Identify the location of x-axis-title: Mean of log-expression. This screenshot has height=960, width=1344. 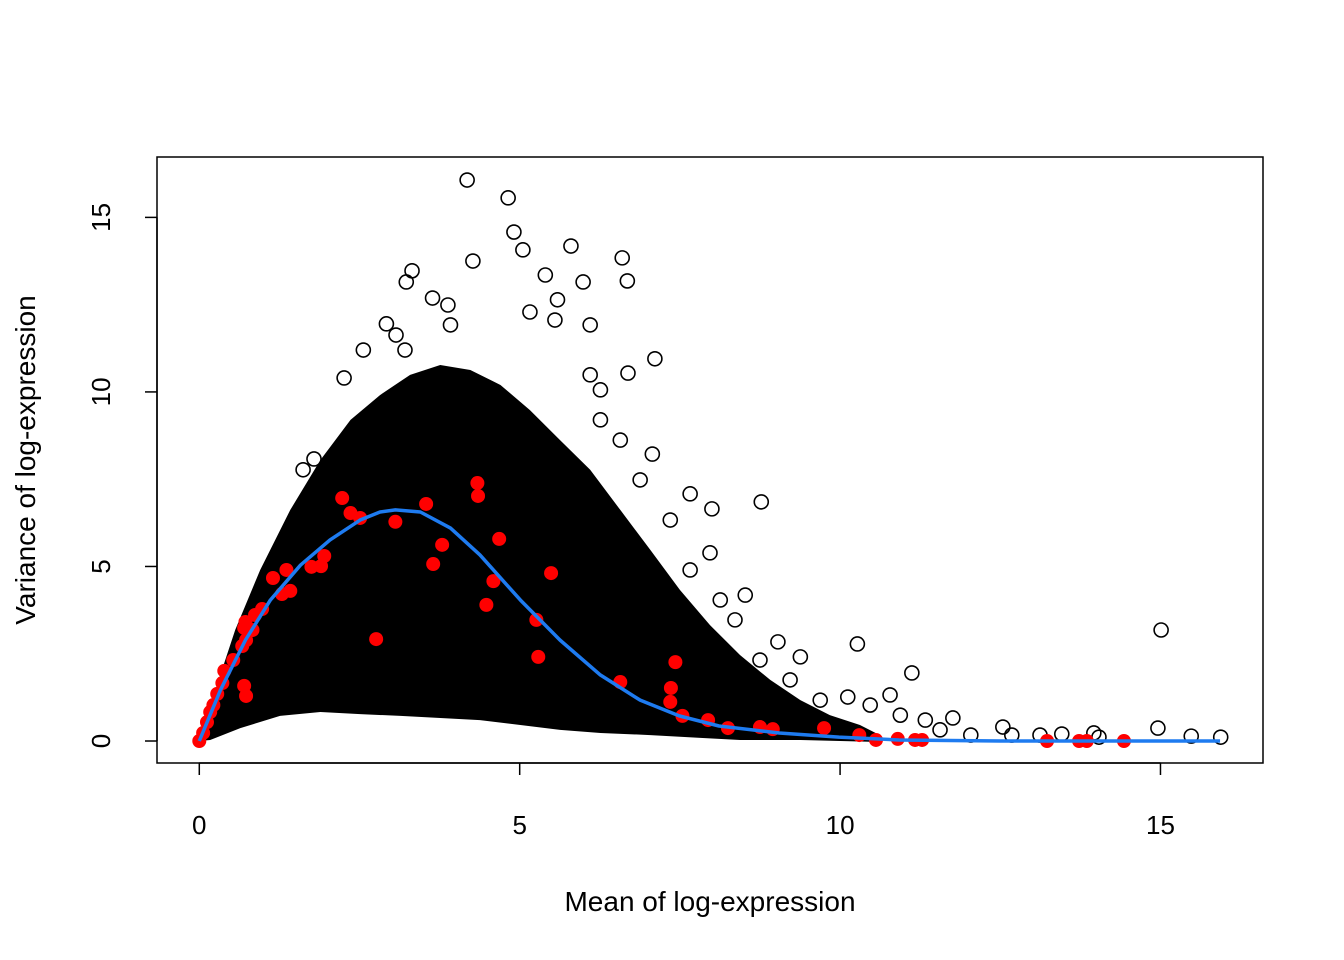
(709, 901).